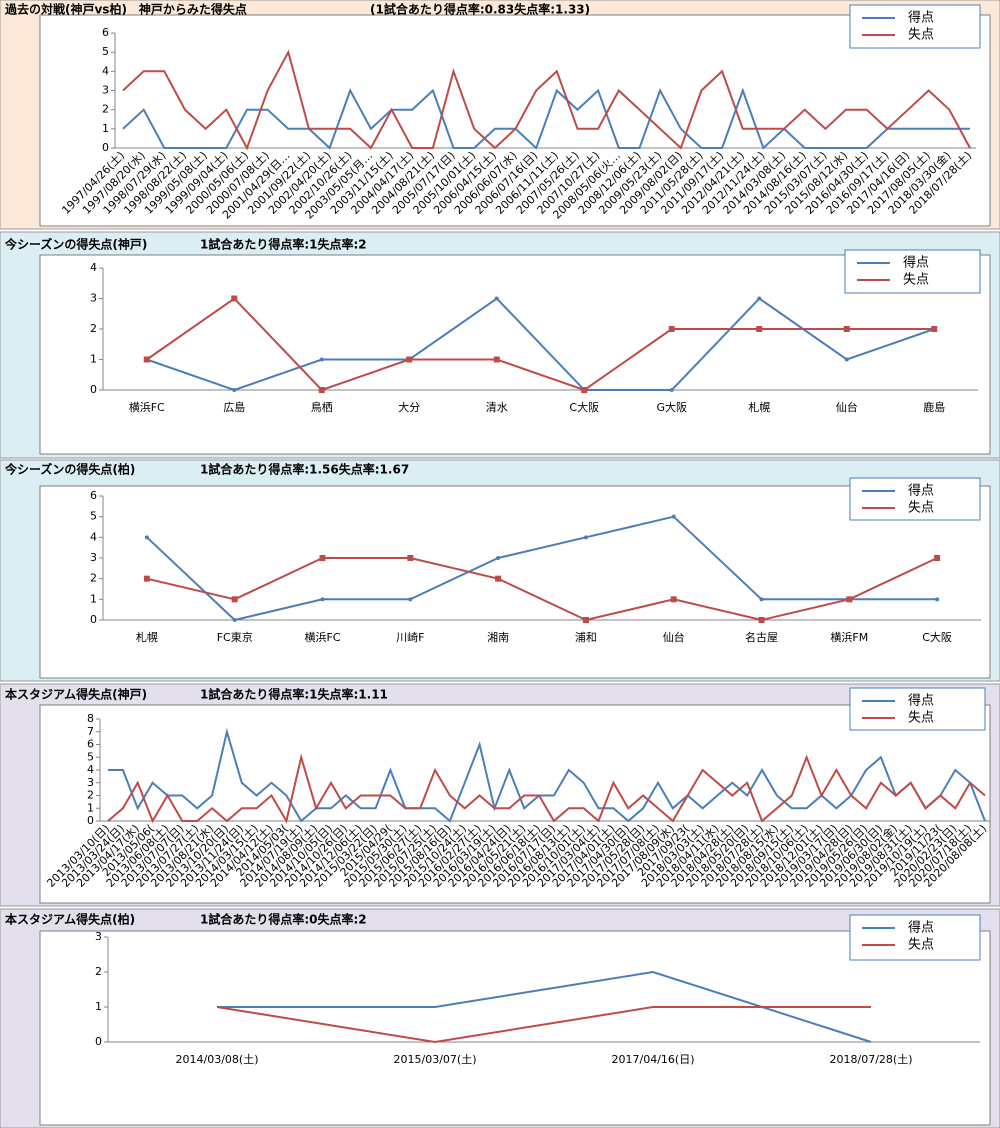 The image size is (1000, 1128). Describe the element at coordinates (497, 407) in the screenshot. I see `x-tick-label: 清水` at that location.